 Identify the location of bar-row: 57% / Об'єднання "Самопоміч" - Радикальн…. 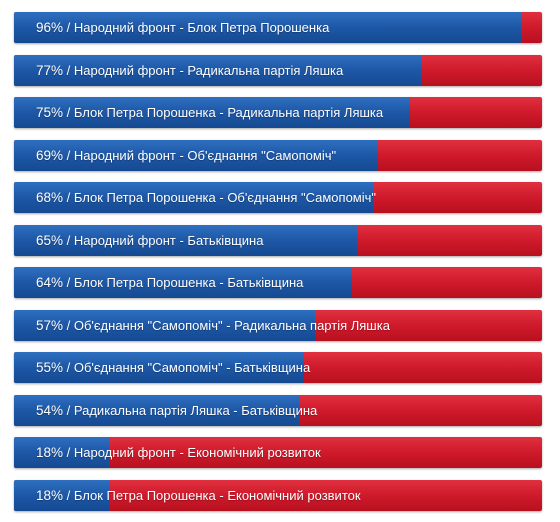
(278, 325).